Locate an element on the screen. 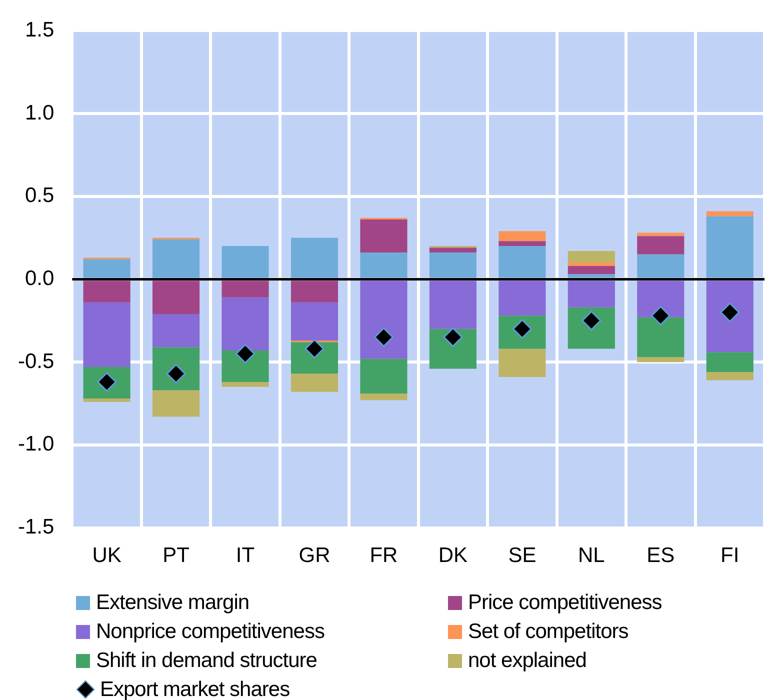  y-tick-label: 0.0 is located at coordinates (39, 278).